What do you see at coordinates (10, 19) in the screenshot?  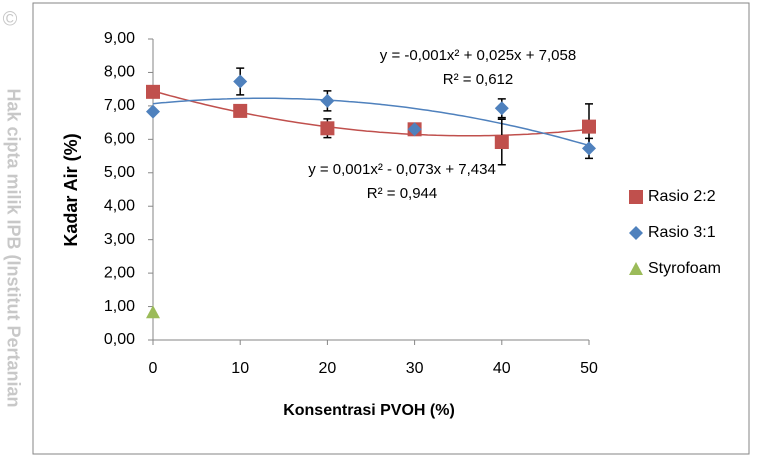 I see `copyright-mark: ©` at bounding box center [10, 19].